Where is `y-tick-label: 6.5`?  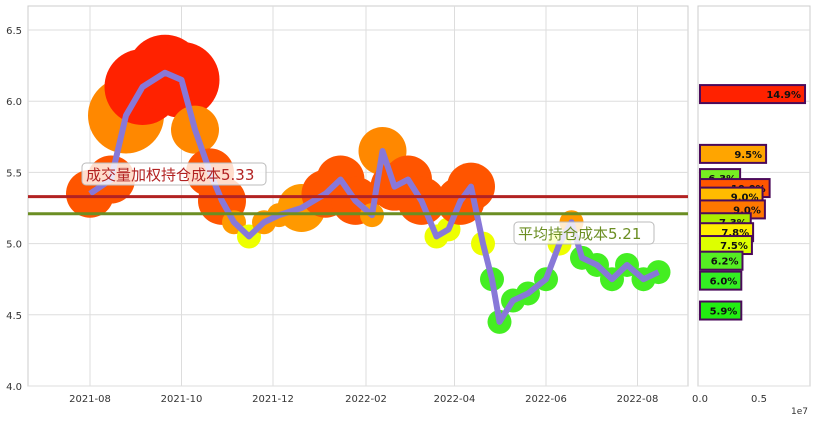 y-tick-label: 6.5 is located at coordinates (14, 31).